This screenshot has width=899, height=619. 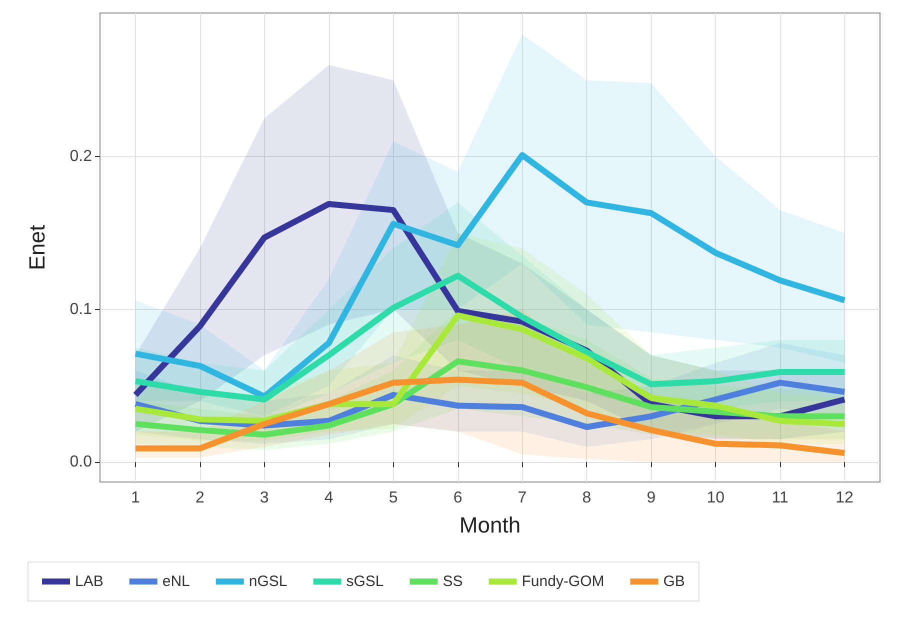 I want to click on x-tick-label: 11, so click(x=780, y=498).